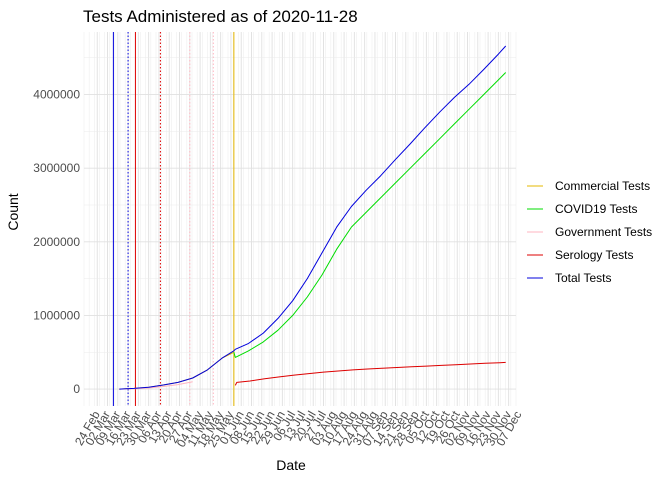 The height and width of the screenshot is (480, 672). Describe the element at coordinates (603, 232) in the screenshot. I see `legend-label: Government Tests` at that location.